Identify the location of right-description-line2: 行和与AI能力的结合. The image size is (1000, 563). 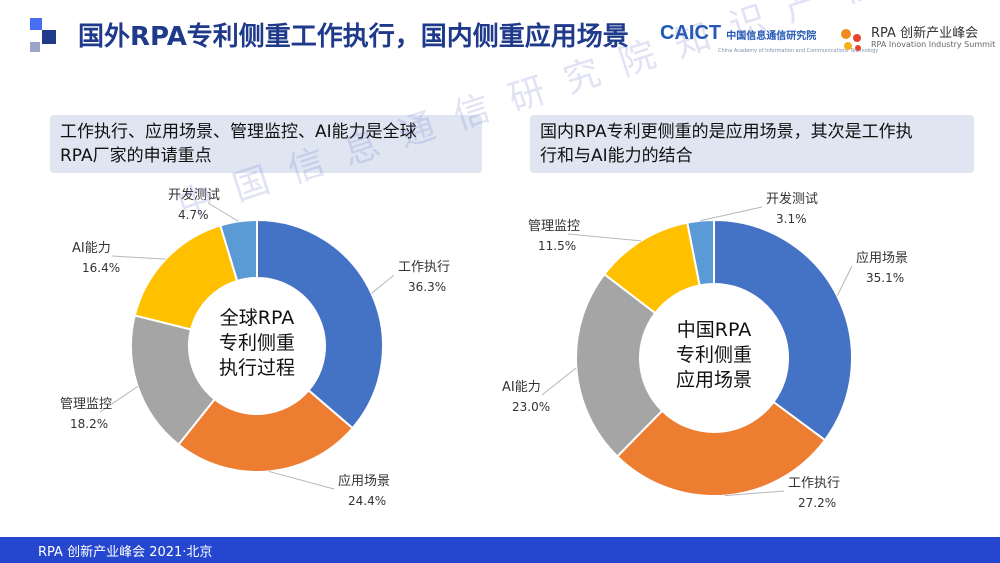
(616, 156).